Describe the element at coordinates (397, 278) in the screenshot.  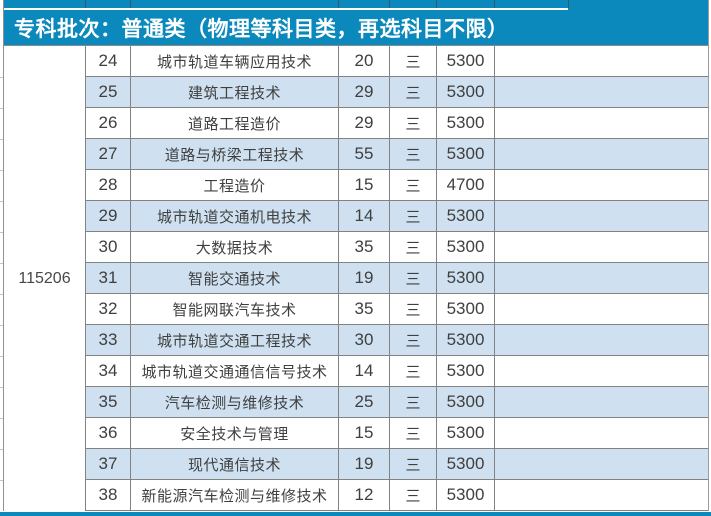
I see `table-row: 31 智能交通技术 19 三 5300` at that location.